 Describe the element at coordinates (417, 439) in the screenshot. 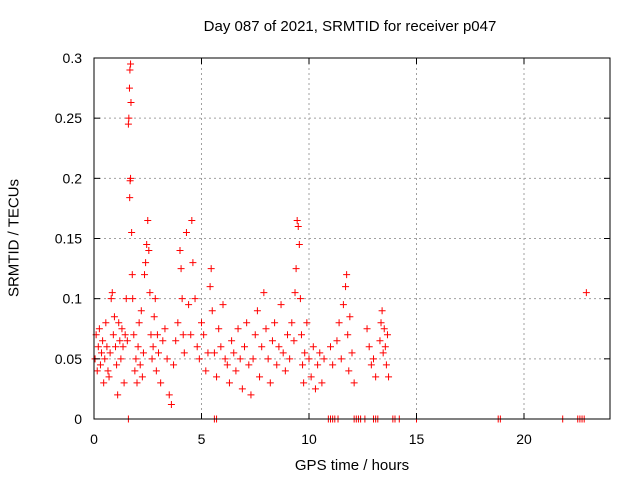

I see `x-tick-label: 15` at that location.